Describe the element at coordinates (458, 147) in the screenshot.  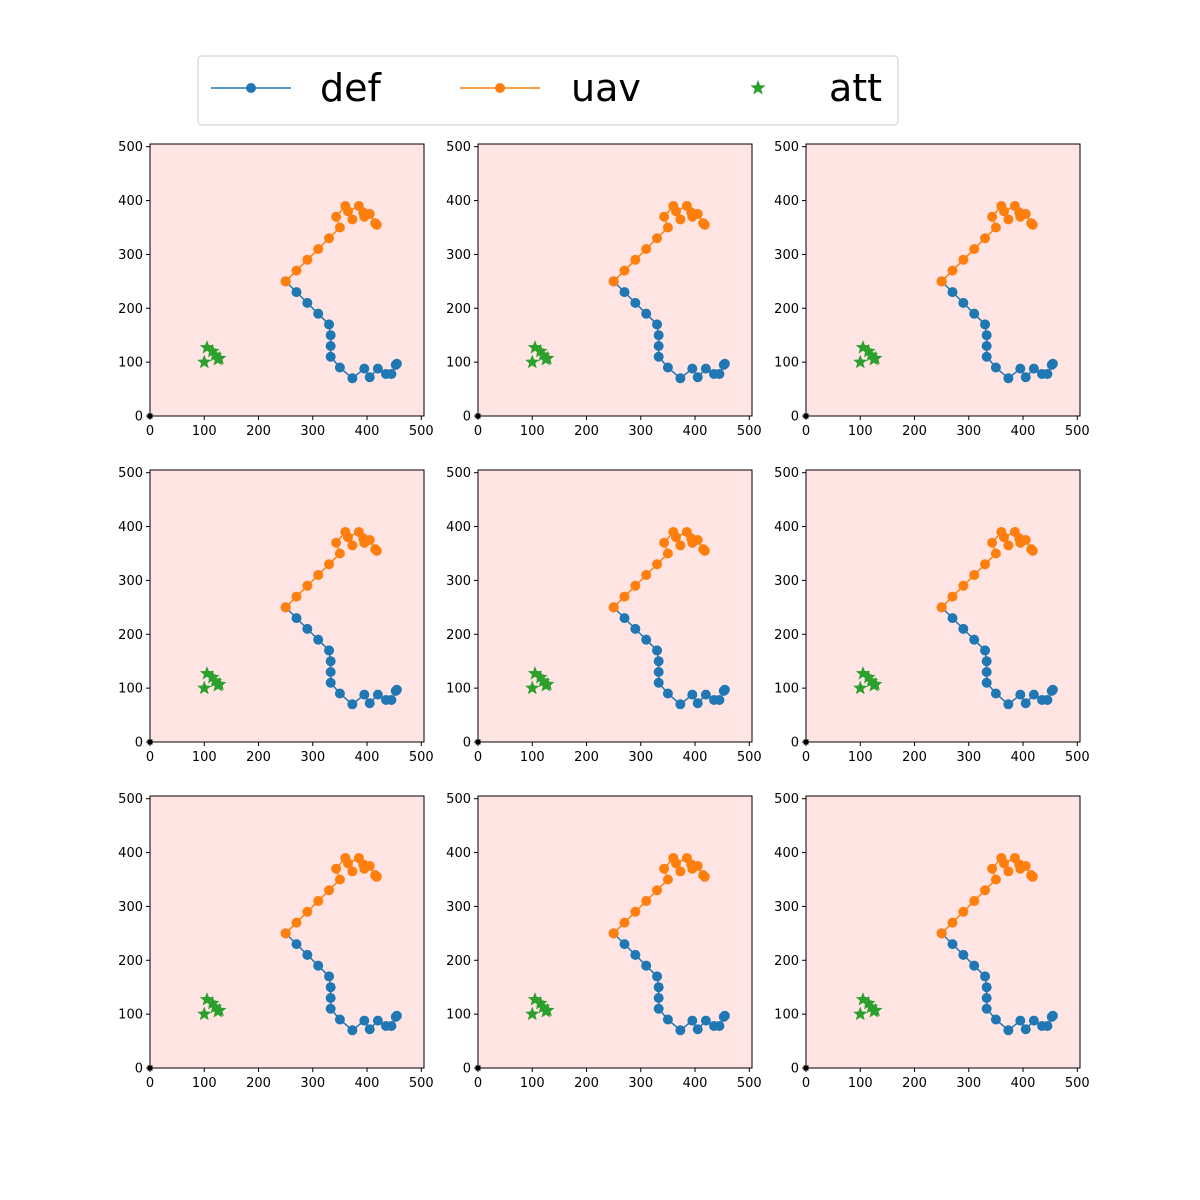
I see `y-tick-label: 500` at that location.